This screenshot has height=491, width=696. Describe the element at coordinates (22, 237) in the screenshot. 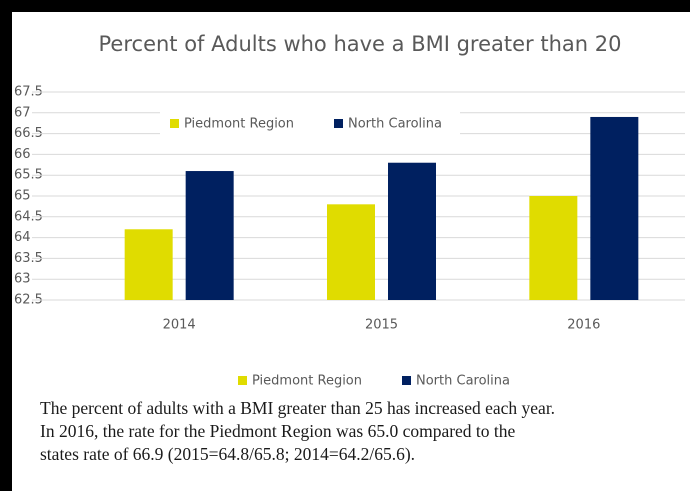

I see `y-tick-label: 64` at that location.